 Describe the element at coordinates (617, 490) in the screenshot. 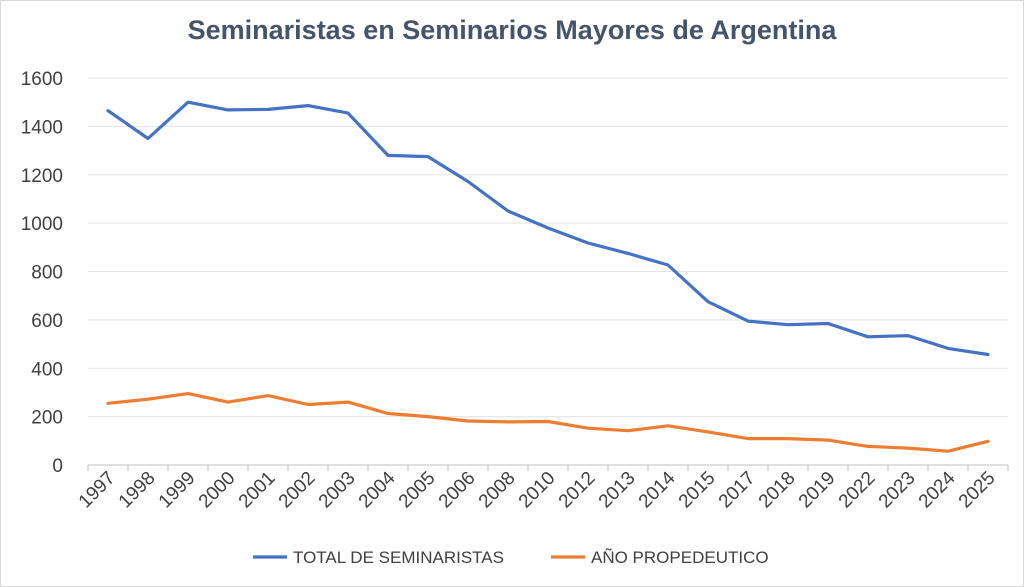

I see `x-tick-label: 2013` at that location.